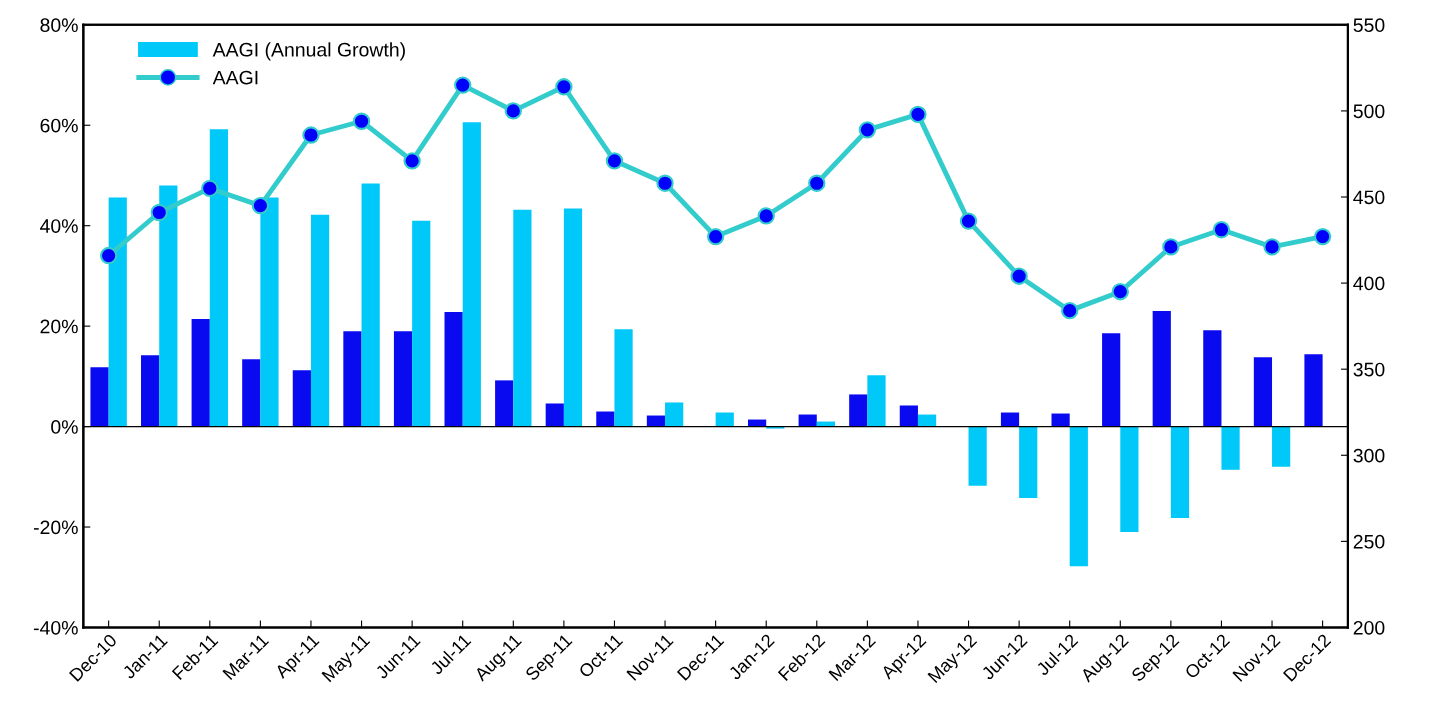 Image resolution: width=1437 pixels, height=709 pixels. I want to click on y2-tick-label: 200, so click(1369, 627).